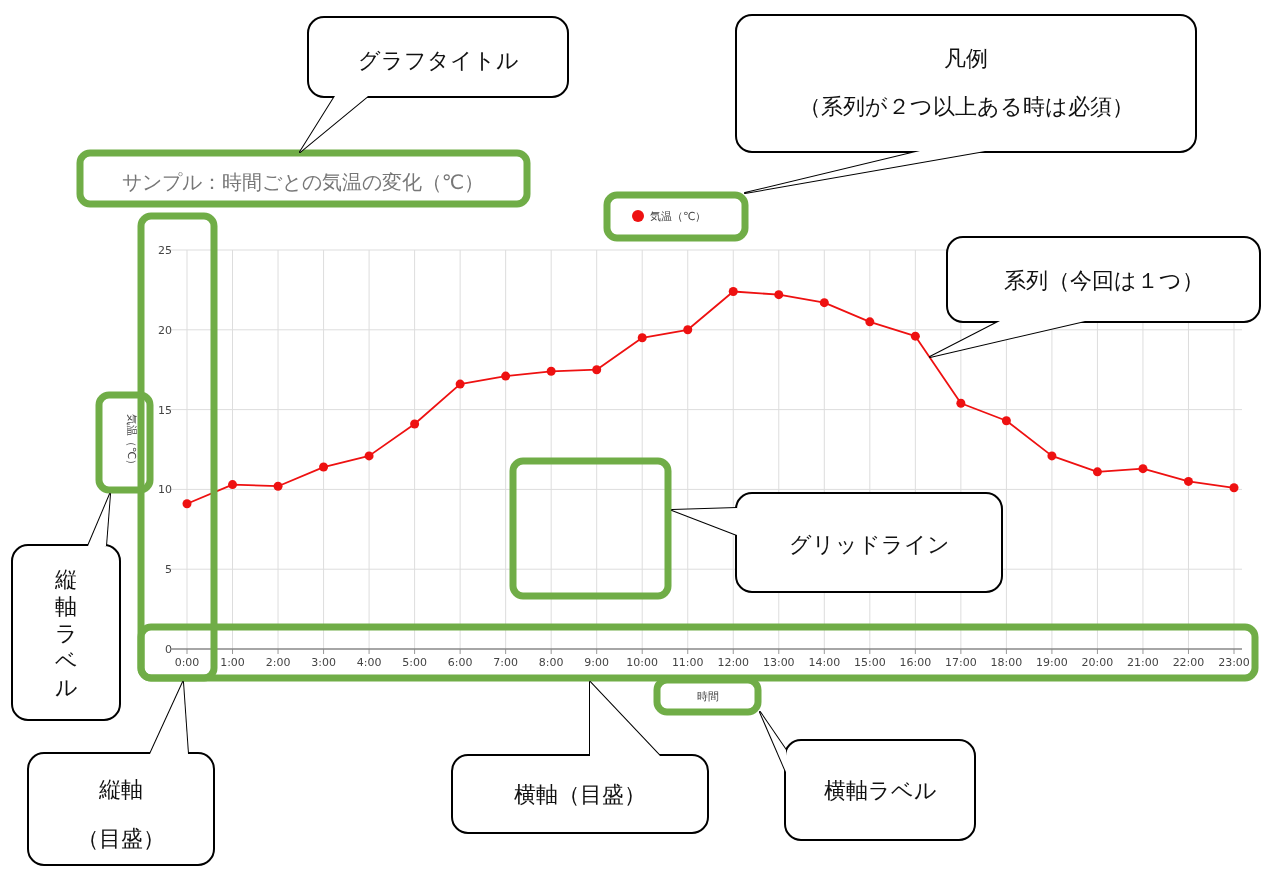 The image size is (1262, 870). Describe the element at coordinates (278, 662) in the screenshot. I see `x-tick-label: 2:00` at that location.